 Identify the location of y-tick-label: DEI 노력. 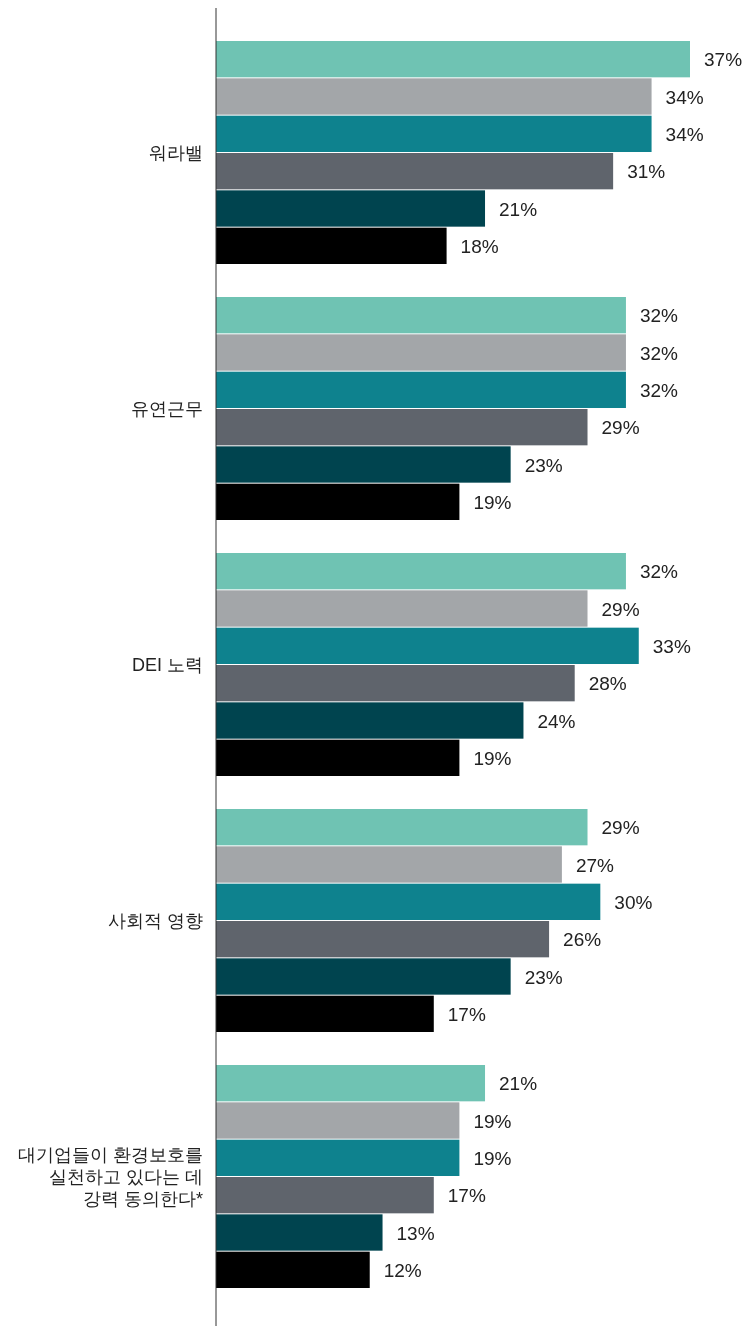
(167, 665).